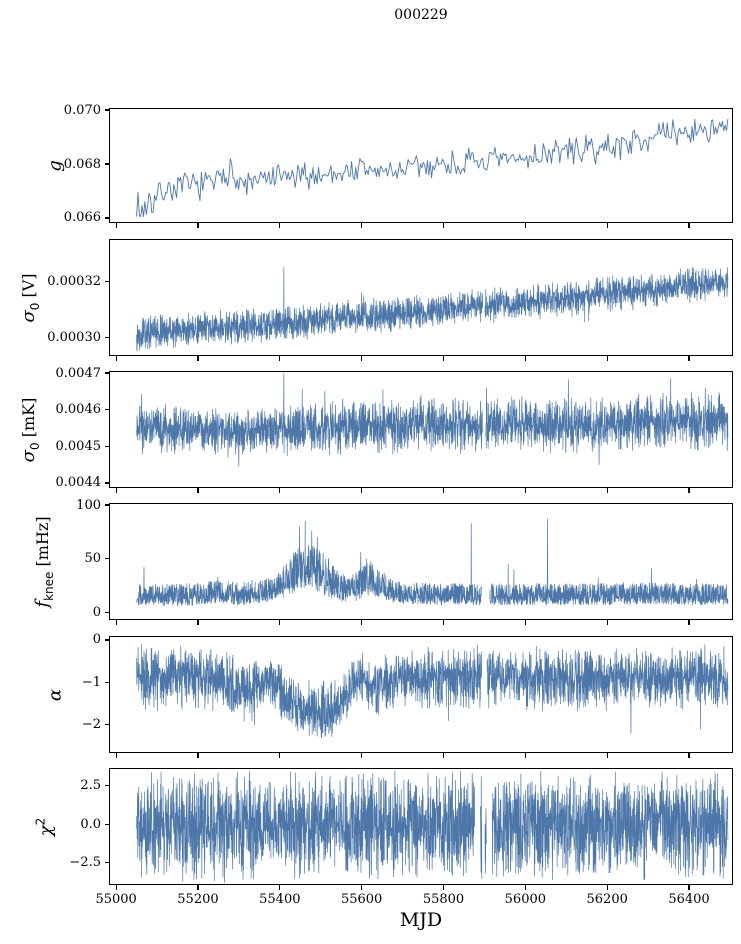  What do you see at coordinates (92, 559) in the screenshot?
I see `y-tick-label: 50` at bounding box center [92, 559].